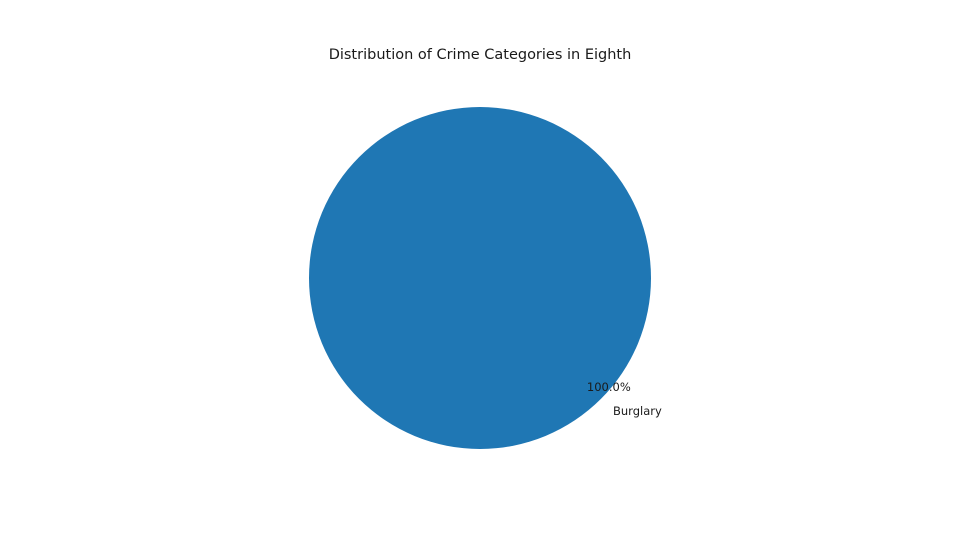 This screenshot has height=540, width=960. What do you see at coordinates (624, 399) in the screenshot?
I see `pie-labels: Burglary 100.0%` at bounding box center [624, 399].